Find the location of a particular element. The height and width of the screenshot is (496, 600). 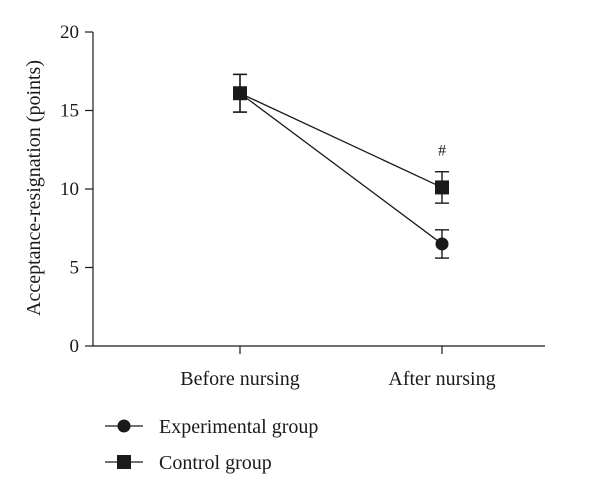

significance-mark: # is located at coordinates (442, 151).